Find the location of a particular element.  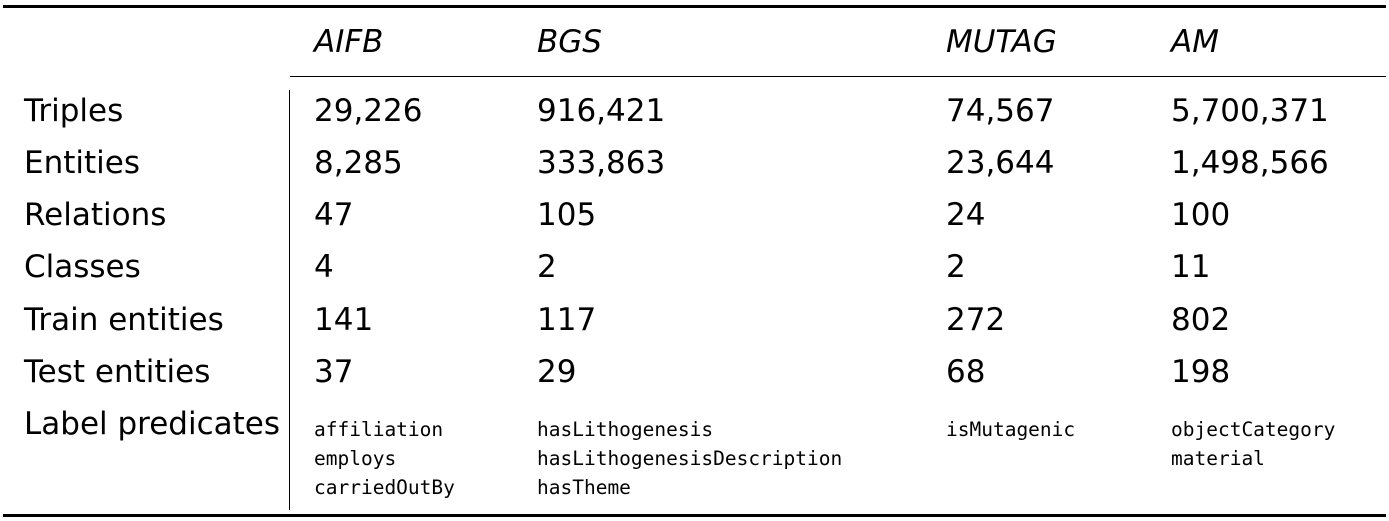

table-cell: 105 is located at coordinates (567, 215).